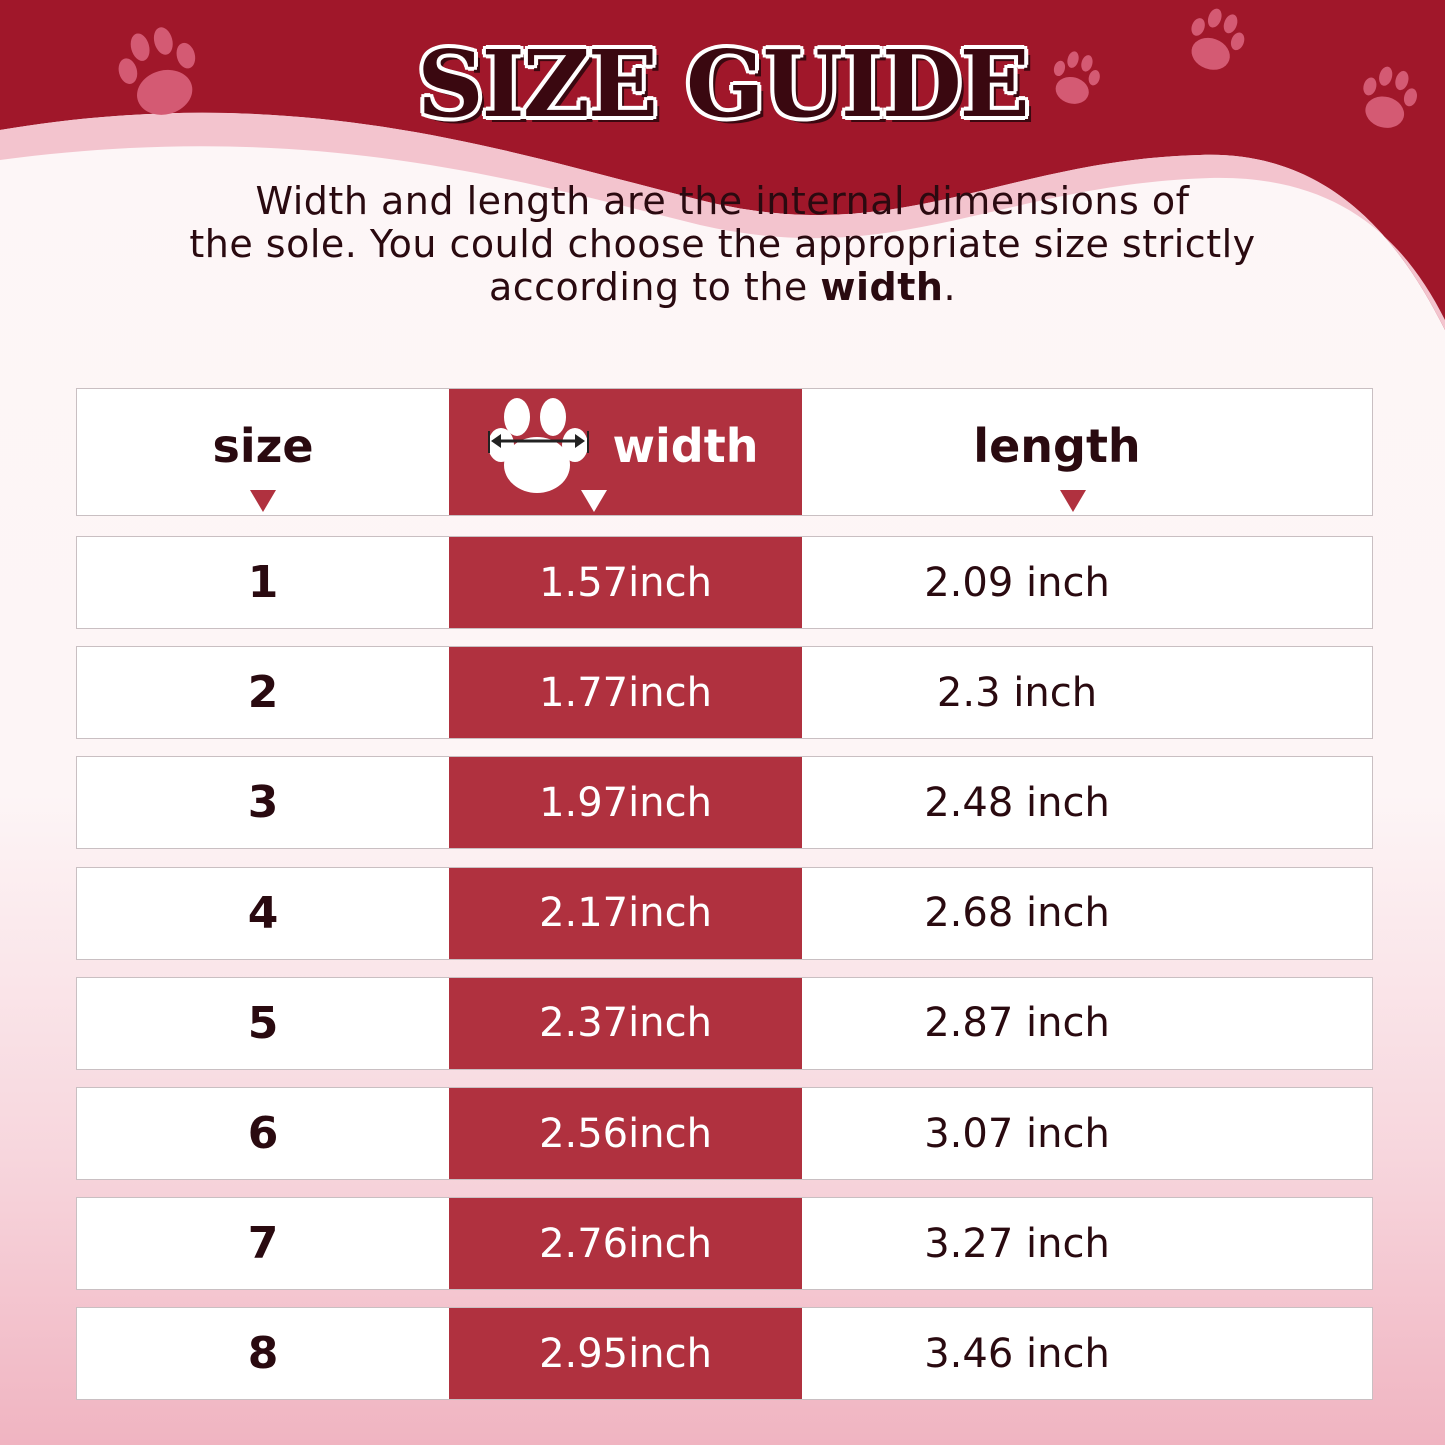 Image resolution: width=1445 pixels, height=1445 pixels. Describe the element at coordinates (263, 1023) in the screenshot. I see `size-cell: 5` at that location.